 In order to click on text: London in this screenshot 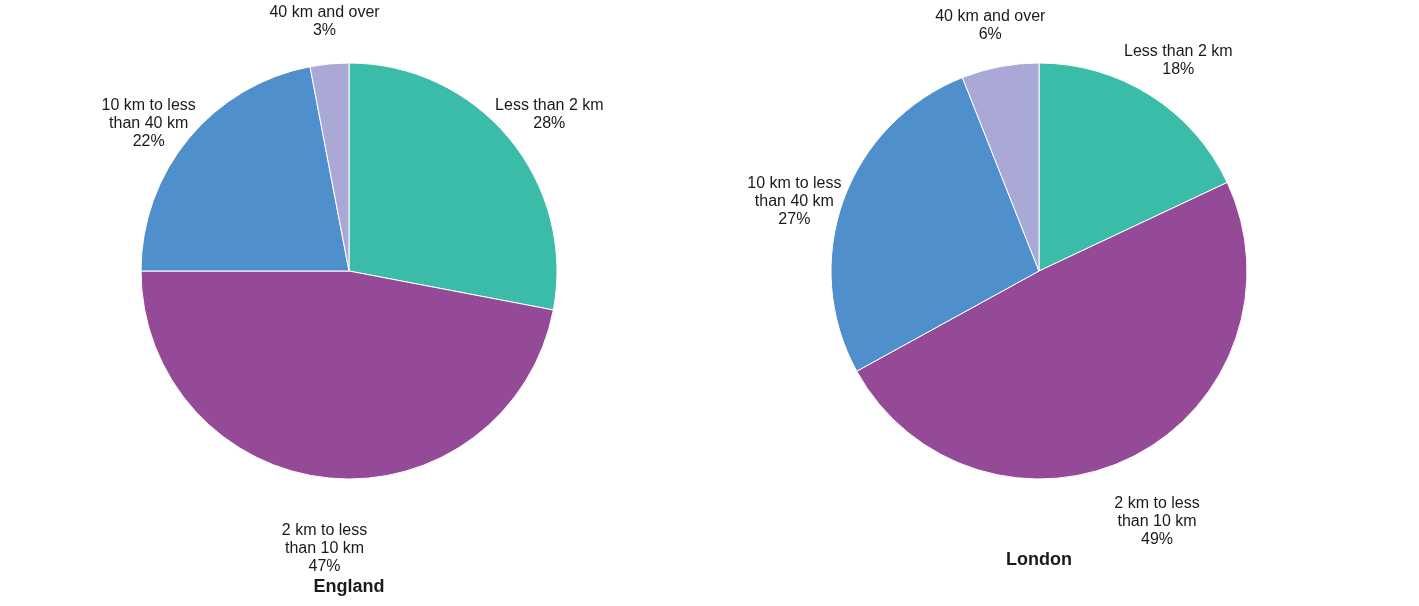, I will do `click(1039, 558)`.